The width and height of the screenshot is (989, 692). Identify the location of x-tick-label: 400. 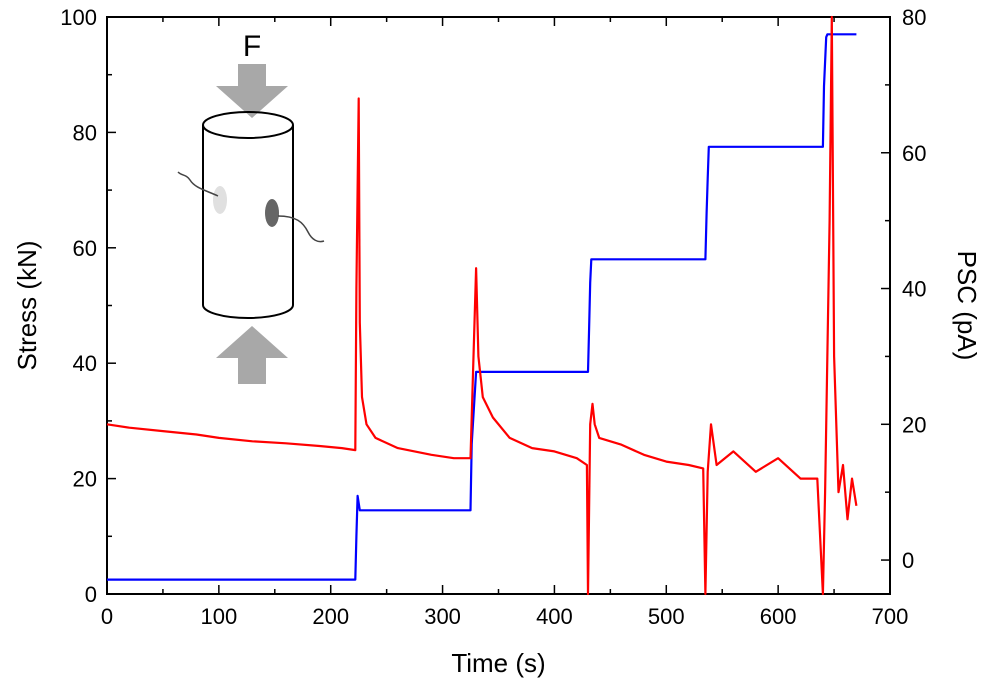
(554, 616).